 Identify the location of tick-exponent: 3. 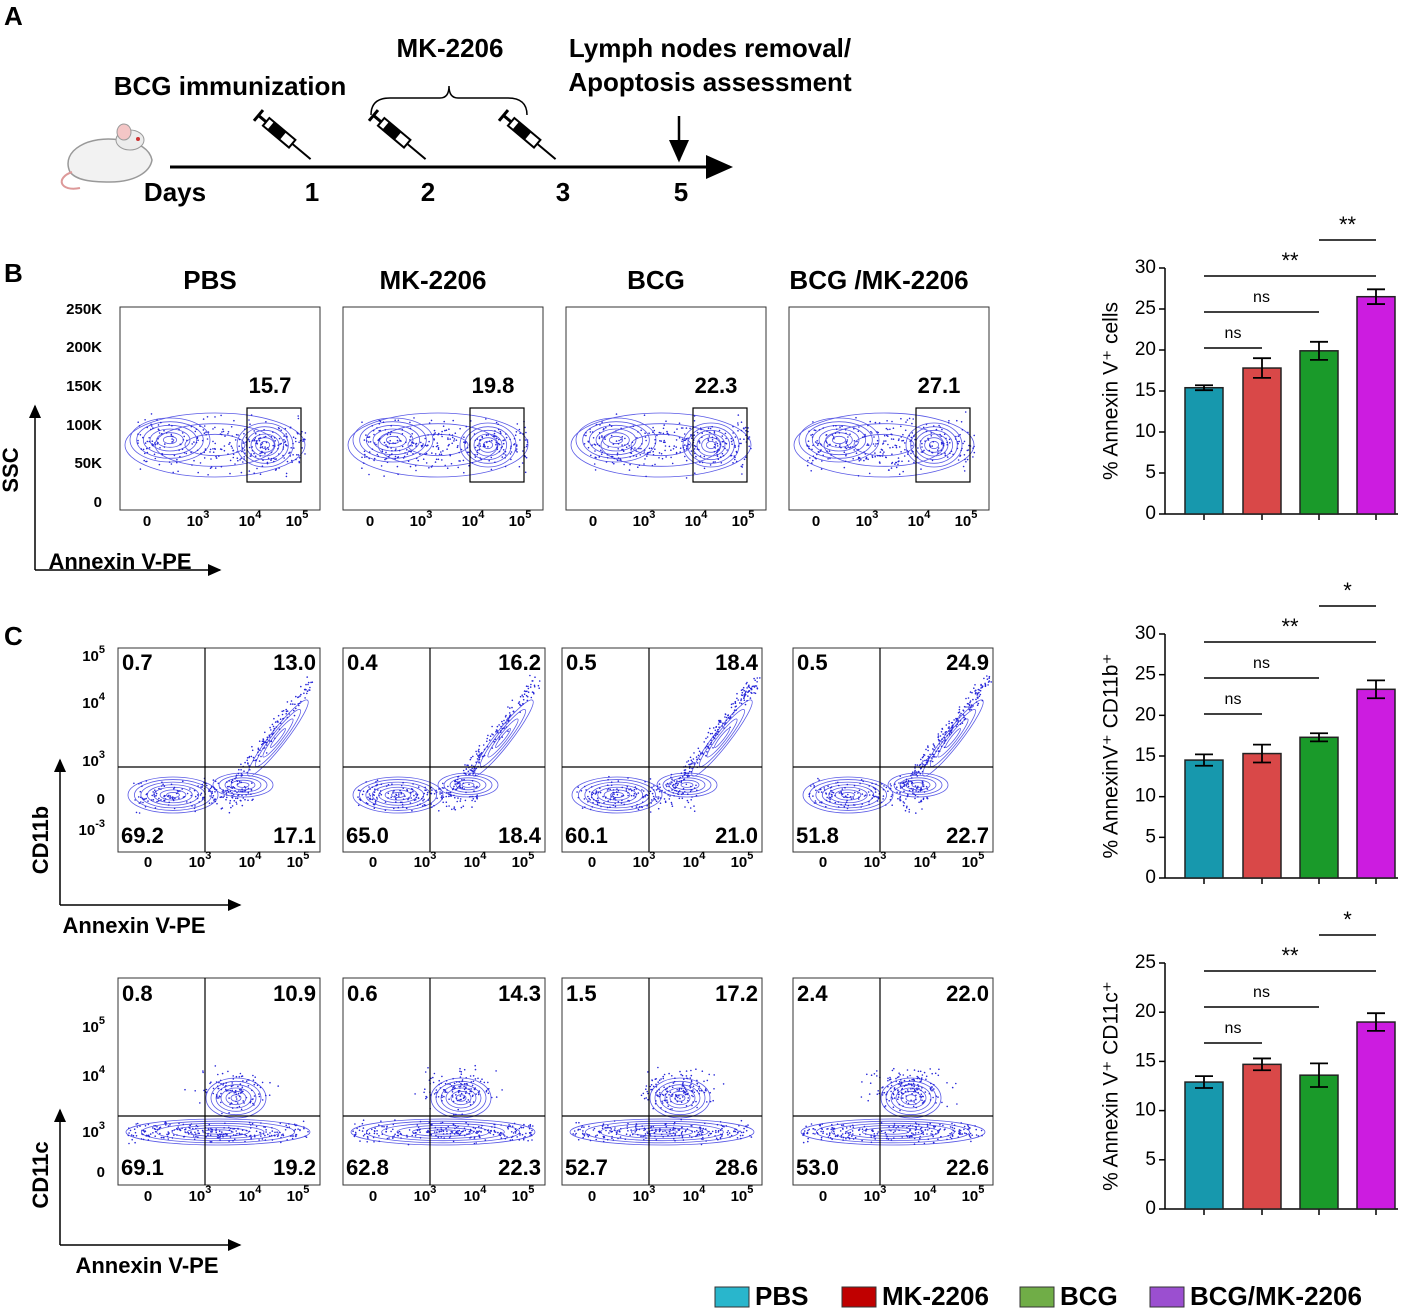
(433, 856).